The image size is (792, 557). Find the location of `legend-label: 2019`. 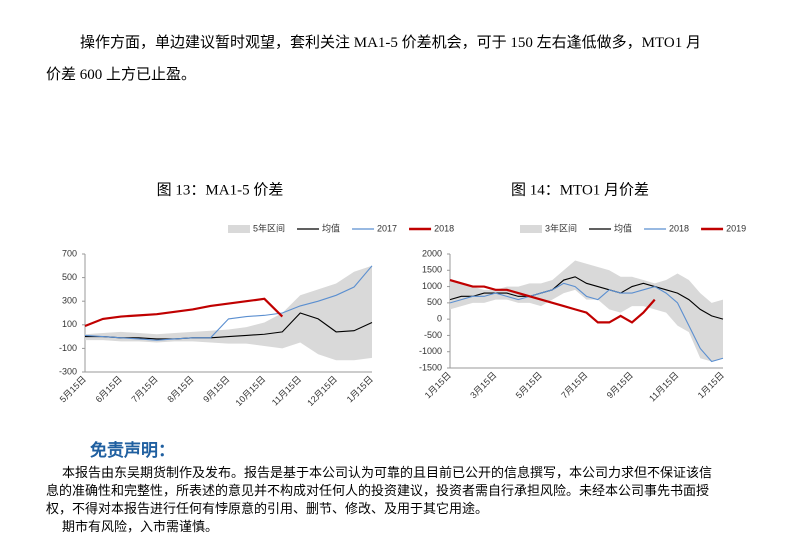

legend-label: 2019 is located at coordinates (736, 228).